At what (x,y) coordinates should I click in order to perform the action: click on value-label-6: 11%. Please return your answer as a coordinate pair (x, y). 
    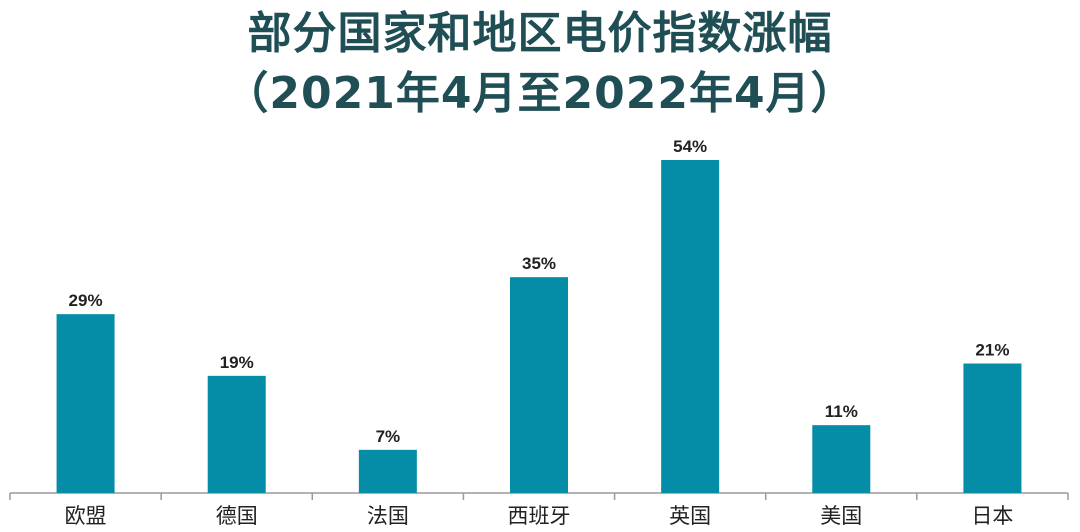
    Looking at the image, I should click on (841, 411).